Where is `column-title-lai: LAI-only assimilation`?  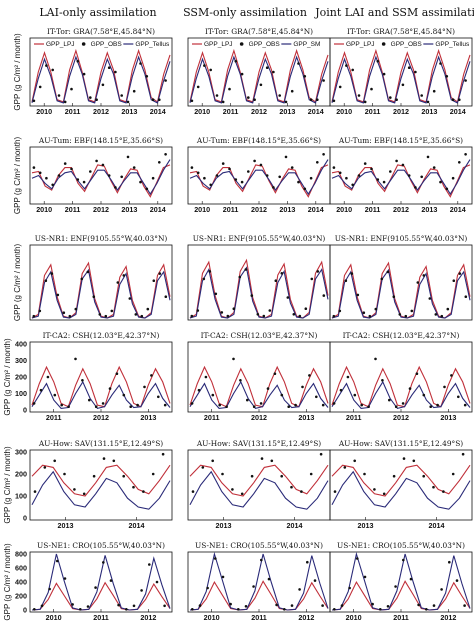 column-title-lai: LAI-only assimilation is located at coordinates (97, 12).